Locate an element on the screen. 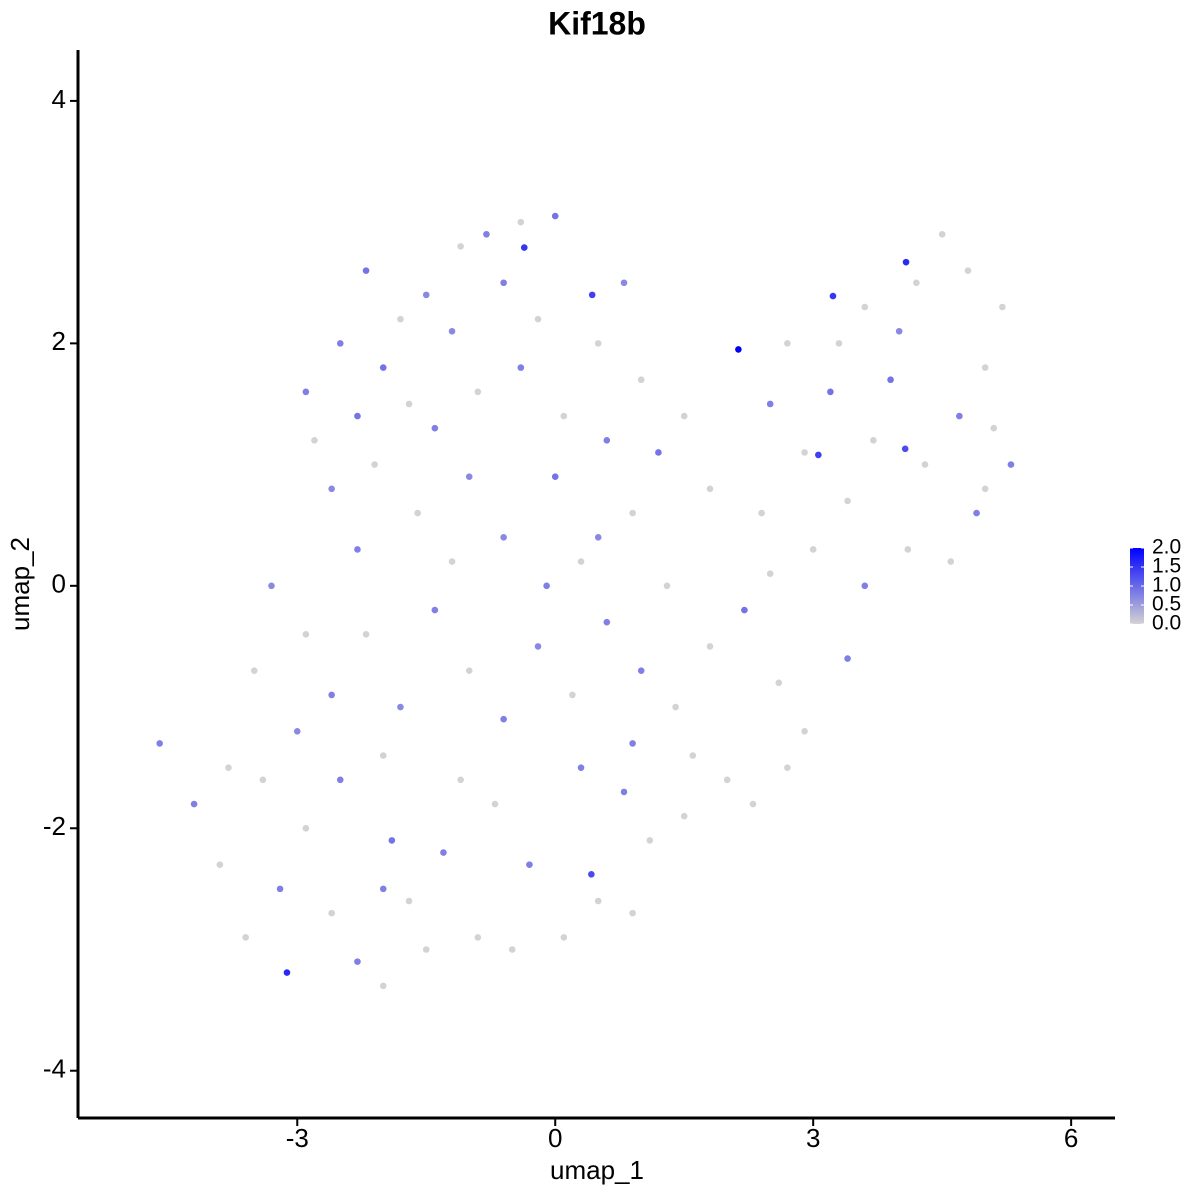 Image resolution: width=1200 pixels, height=1200 pixels. x-tick-label: -3 is located at coordinates (297, 1138).